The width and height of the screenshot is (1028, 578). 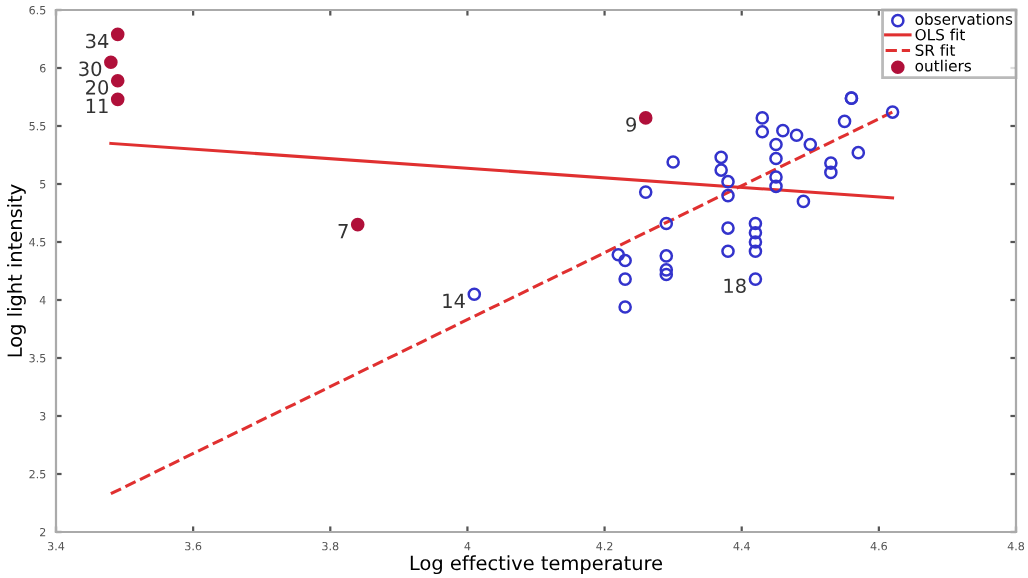 I want to click on y-axis-title: Log light intensity, so click(x=16, y=270).